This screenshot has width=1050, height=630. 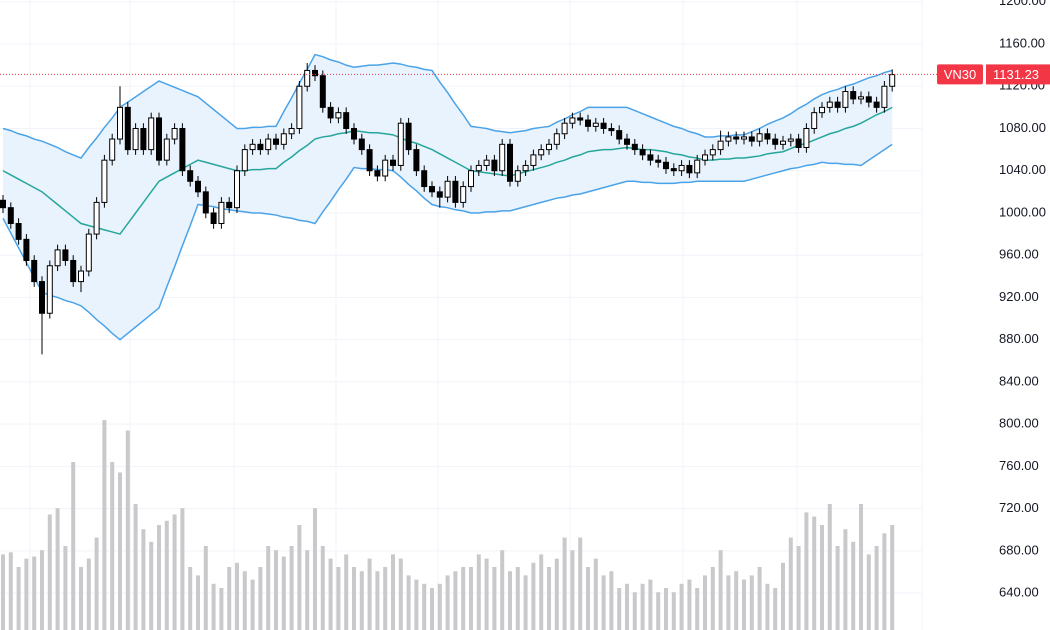 I want to click on y-tick-label: 1200.00, so click(x=1022, y=4).